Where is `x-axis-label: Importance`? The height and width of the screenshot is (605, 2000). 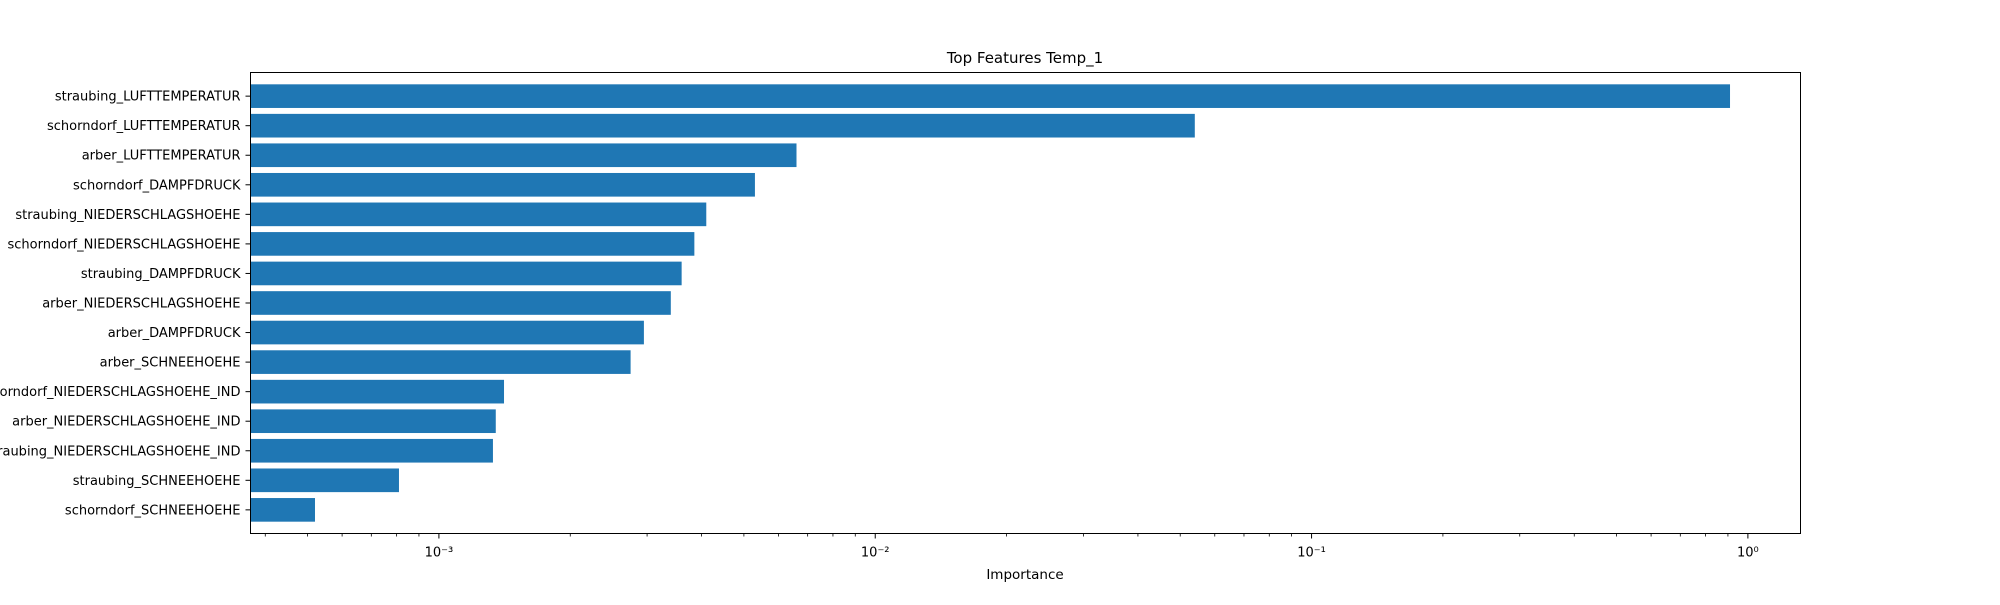 x-axis-label: Importance is located at coordinates (1024, 575).